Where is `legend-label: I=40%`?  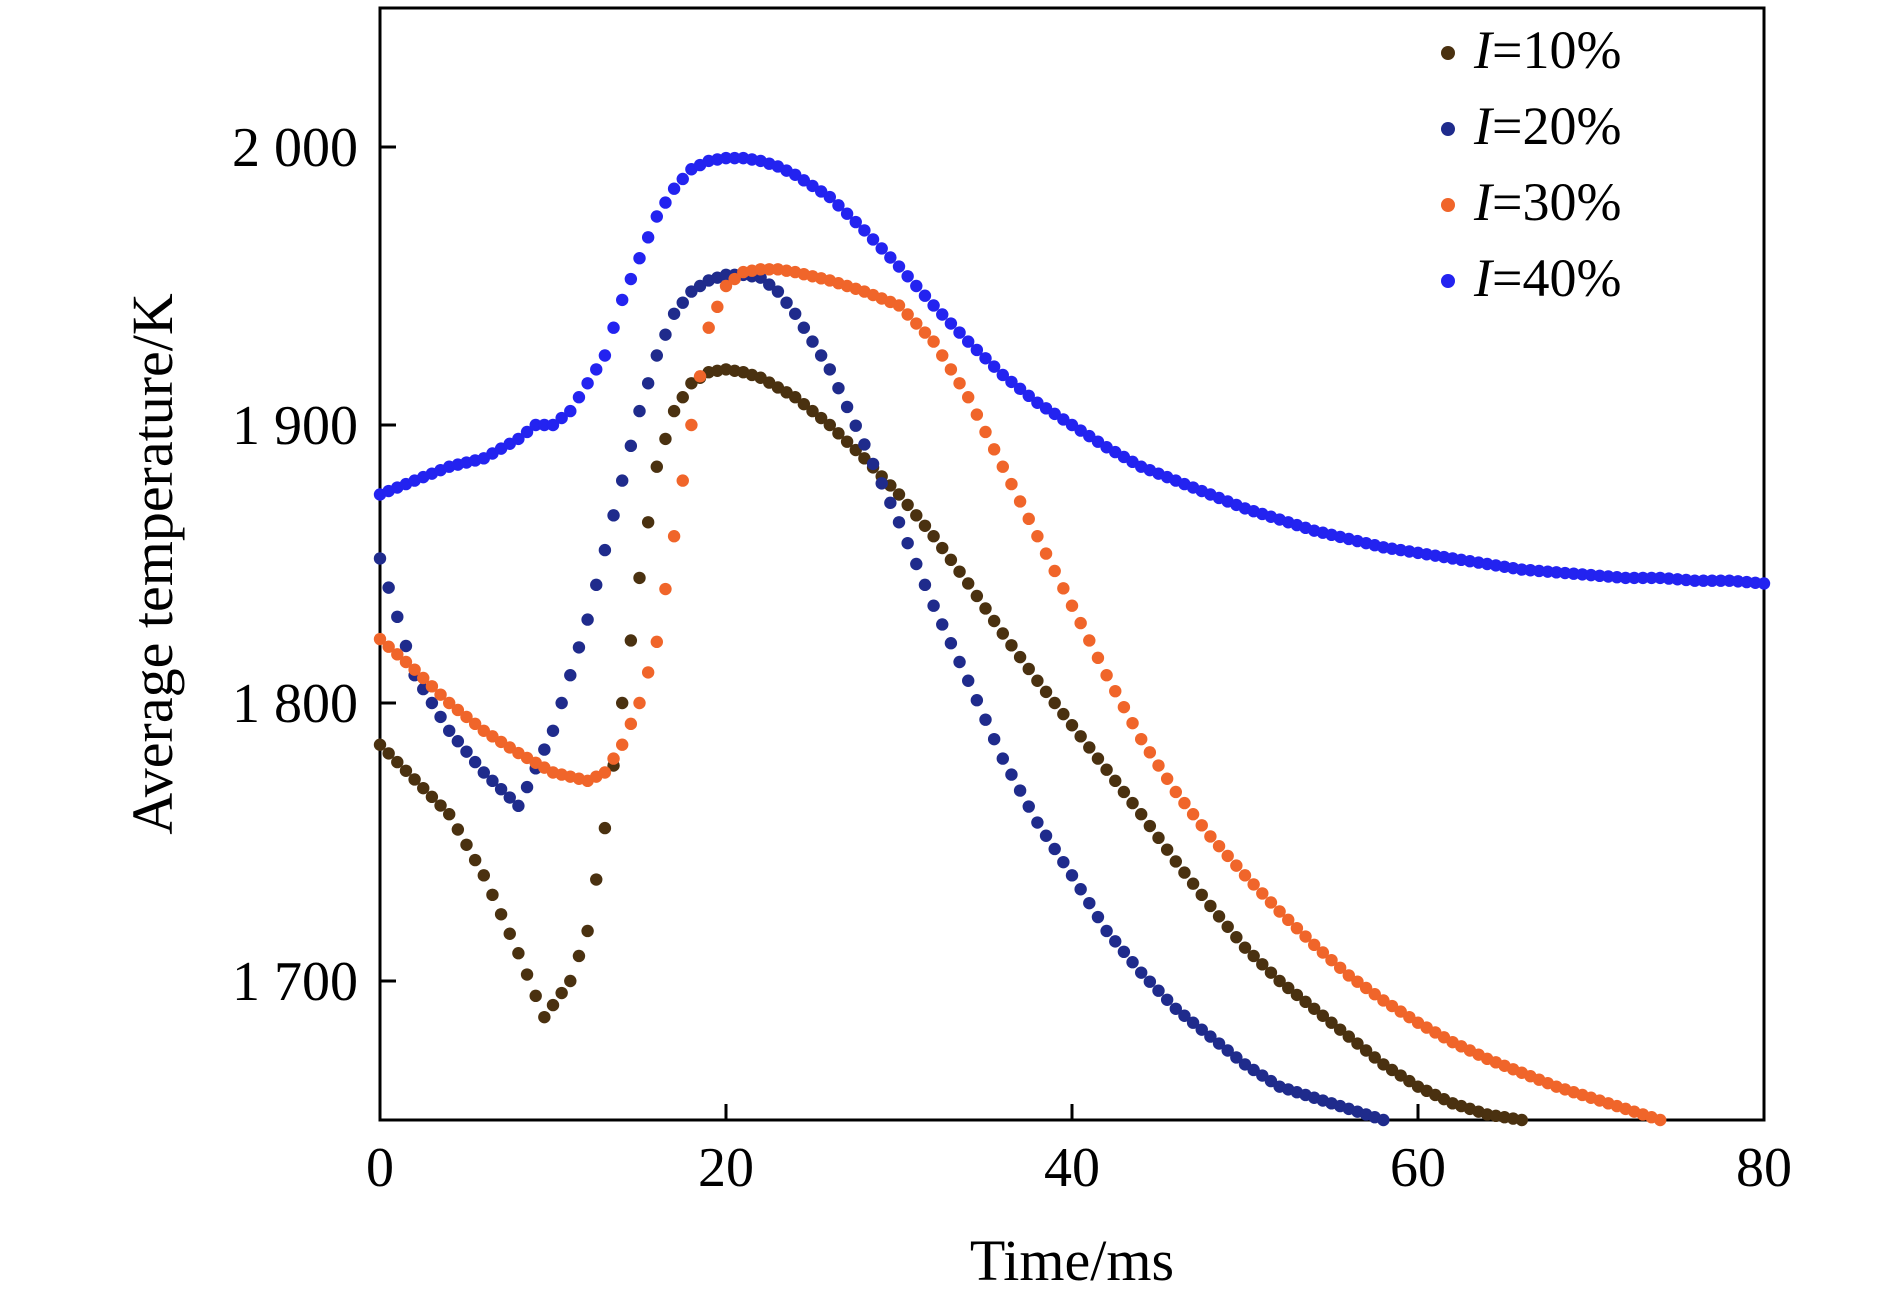 legend-label: I=40% is located at coordinates (1547, 278).